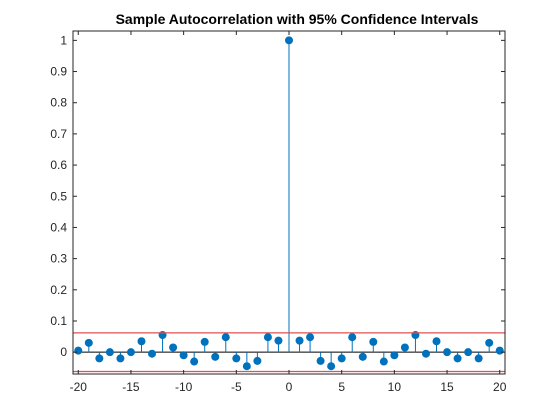 Image resolution: width=560 pixels, height=420 pixels. Describe the element at coordinates (131, 387) in the screenshot. I see `x-tick-label: -15` at that location.